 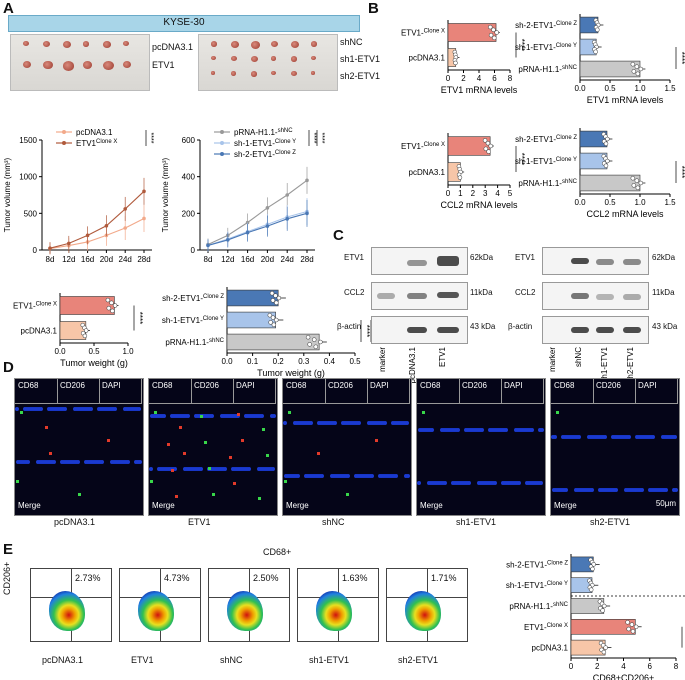 What do you see at coordinates (547, 183) in the screenshot?
I see `category-label: pRNA-H1.1-shNC` at bounding box center [547, 183].